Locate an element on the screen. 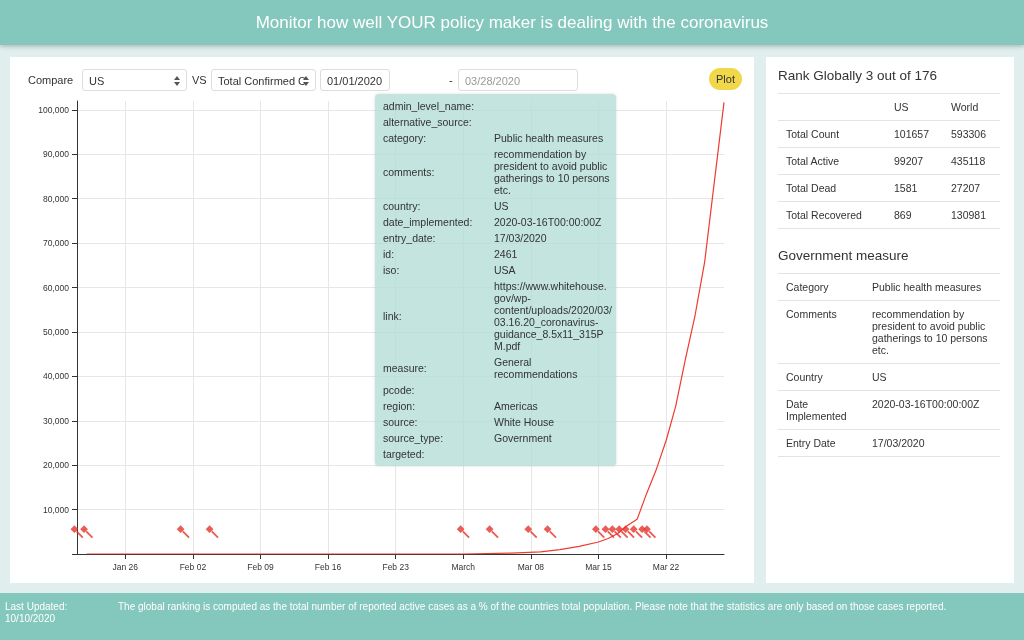 This screenshot has width=1024, height=640. category-label: source: is located at coordinates (400, 422).